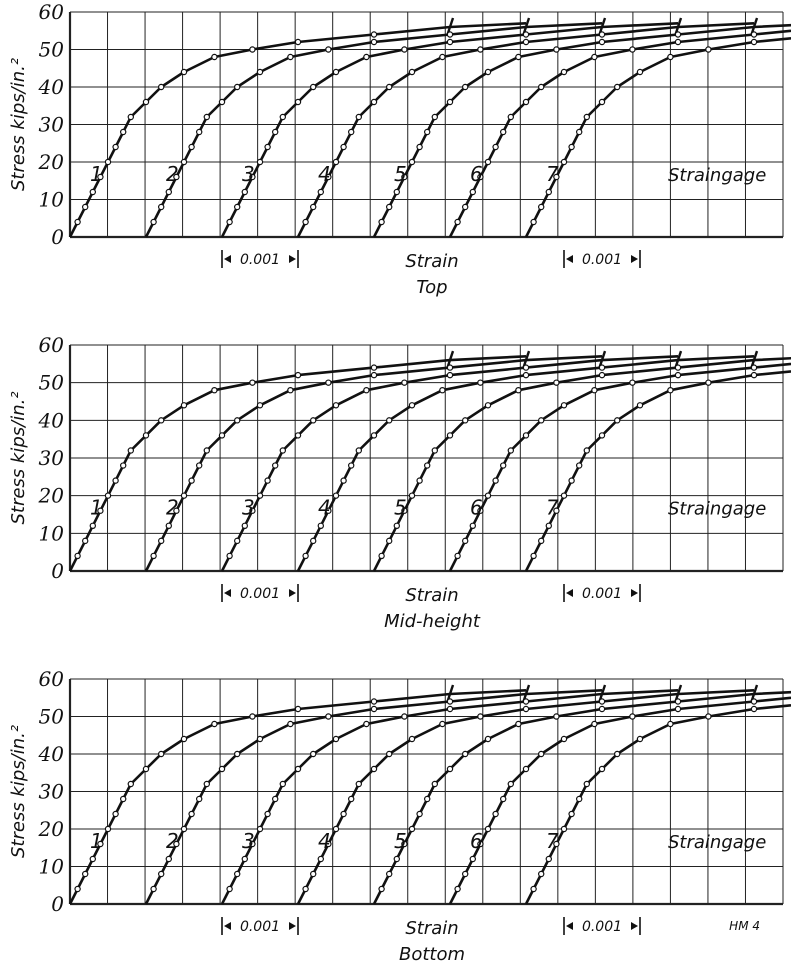 This screenshot has height=970, width=791. What do you see at coordinates (52, 679) in the screenshot?
I see `y-tick-label: 60` at bounding box center [52, 679].